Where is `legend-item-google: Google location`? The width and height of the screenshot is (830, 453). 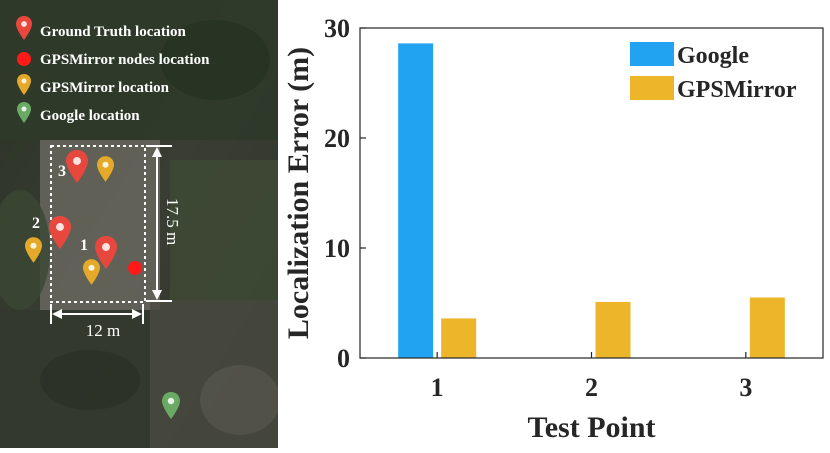 legend-item-google: Google location is located at coordinates (78, 113).